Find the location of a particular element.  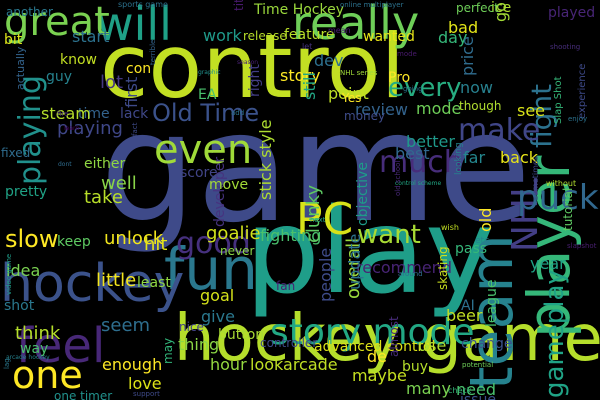

word: work is located at coordinates (222, 35).